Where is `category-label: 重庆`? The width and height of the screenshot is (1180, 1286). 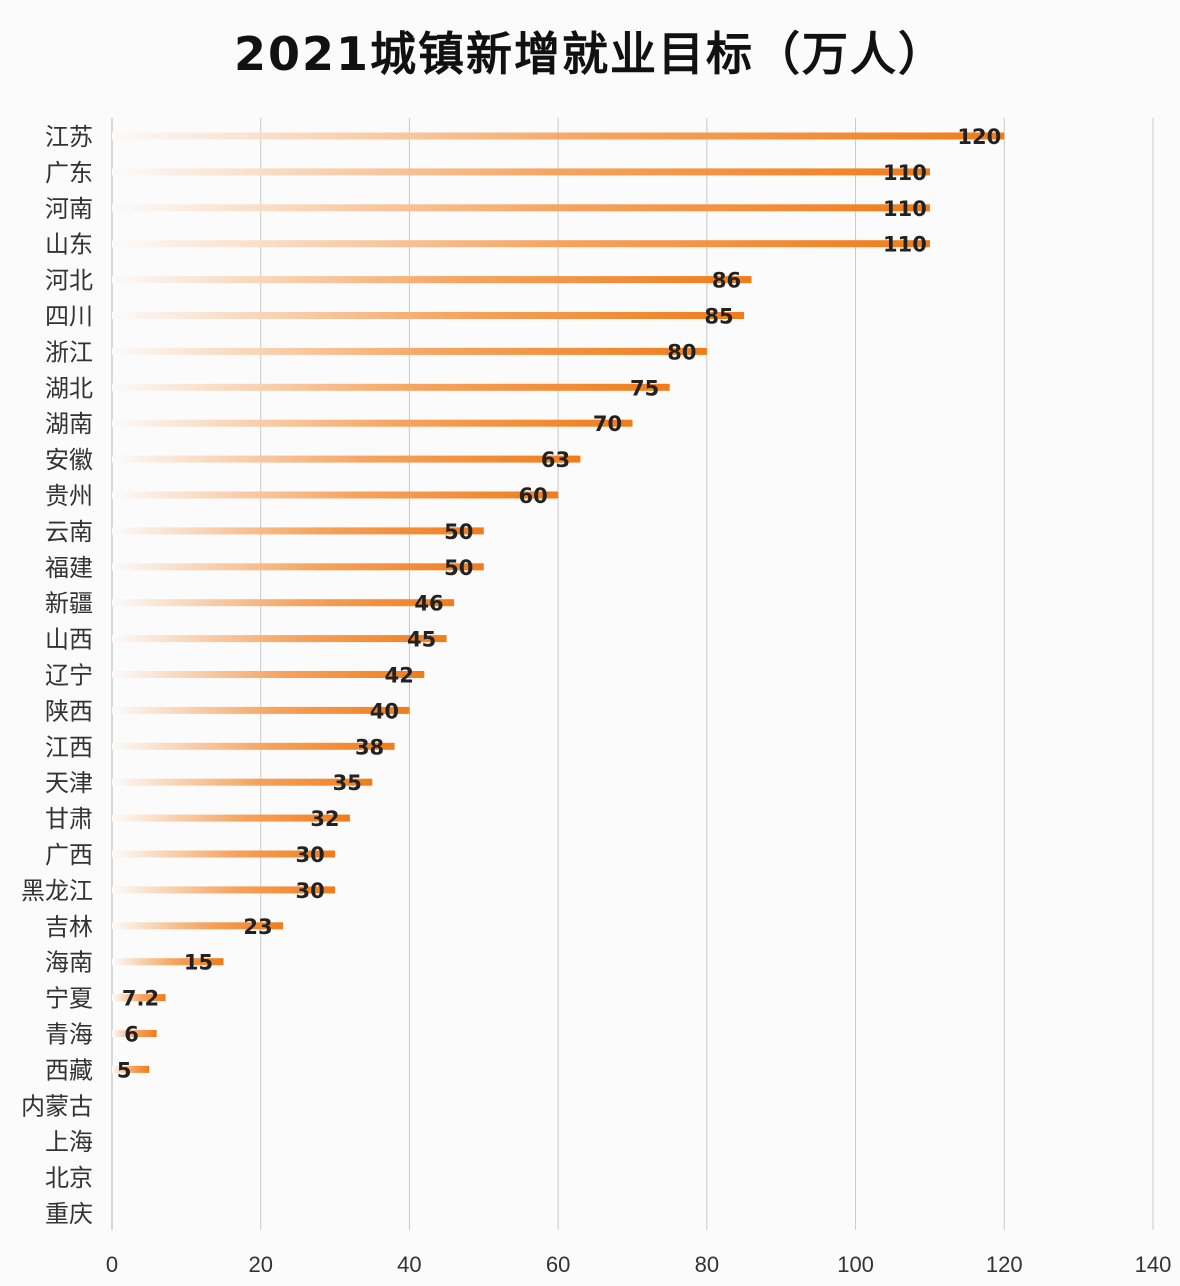
category-label: 重庆 is located at coordinates (69, 1214).